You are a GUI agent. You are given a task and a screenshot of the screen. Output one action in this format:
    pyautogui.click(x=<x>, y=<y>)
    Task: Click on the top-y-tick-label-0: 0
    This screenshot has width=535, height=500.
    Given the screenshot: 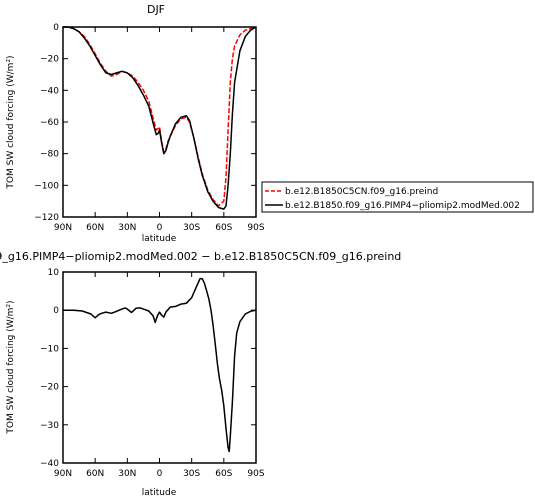 What is the action you would take?
    pyautogui.click(x=56, y=28)
    